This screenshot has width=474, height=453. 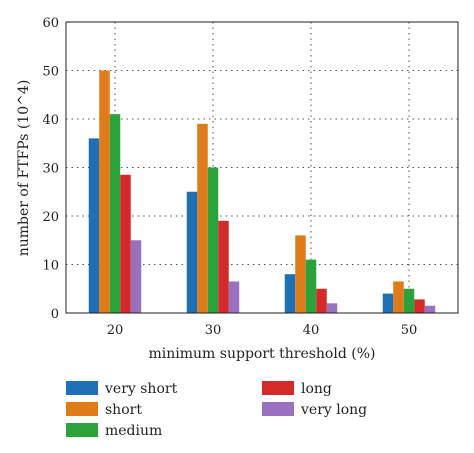 What do you see at coordinates (409, 330) in the screenshot?
I see `x-tick-label: 50` at bounding box center [409, 330].